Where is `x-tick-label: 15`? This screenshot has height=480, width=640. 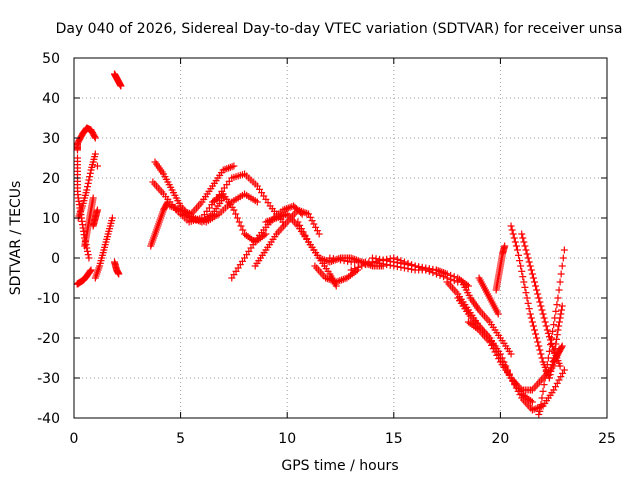
x-tick-label: 15 is located at coordinates (394, 439).